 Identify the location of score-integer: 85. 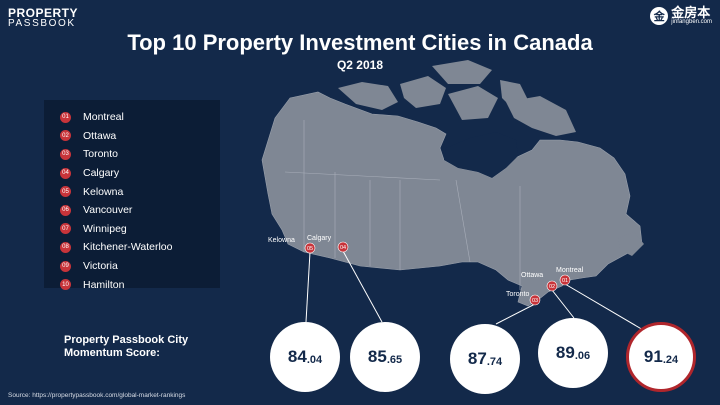
(377, 356).